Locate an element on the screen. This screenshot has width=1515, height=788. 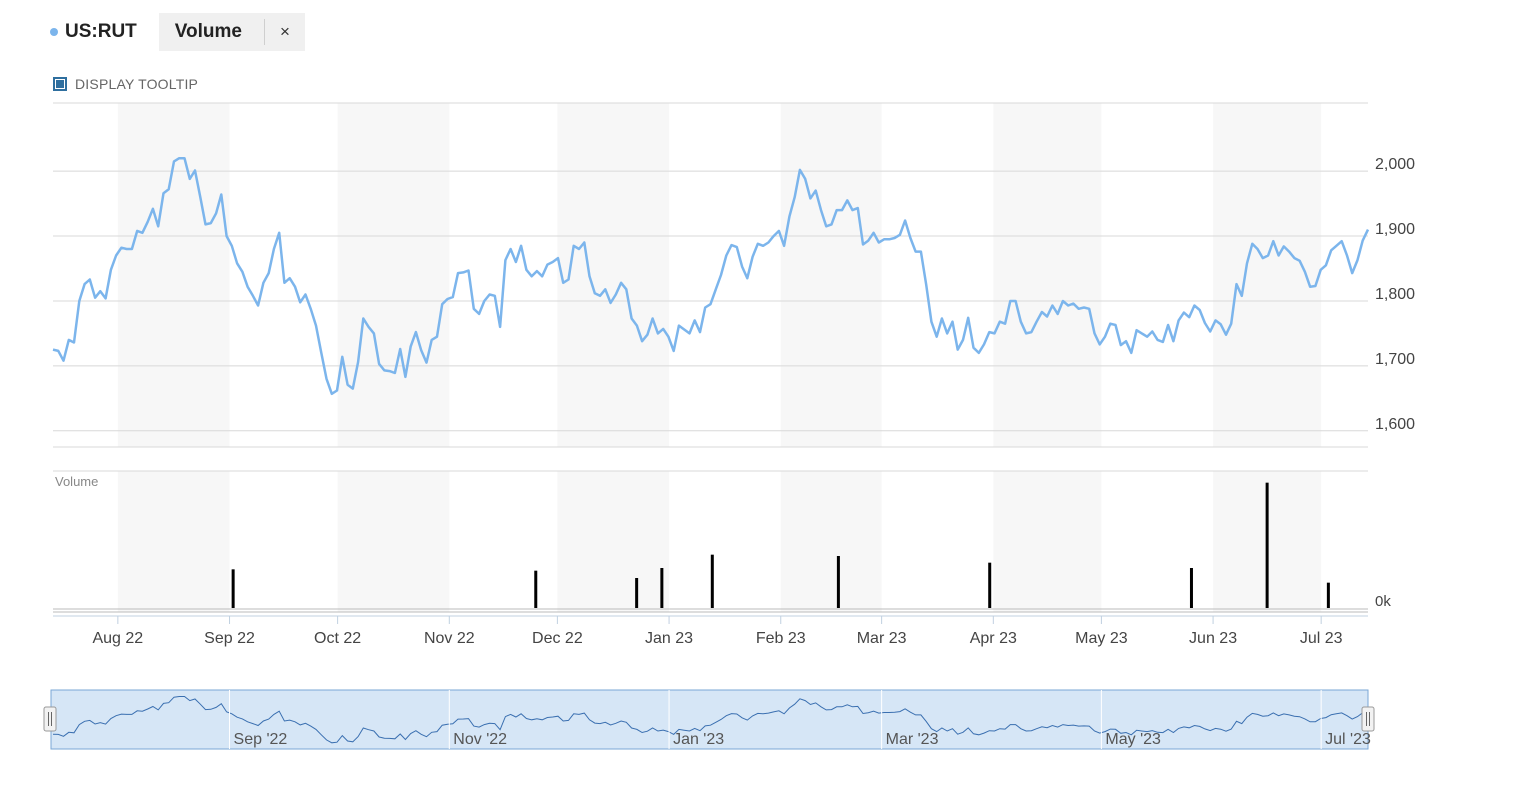
volume-y-tick: 0k is located at coordinates (1383, 601).